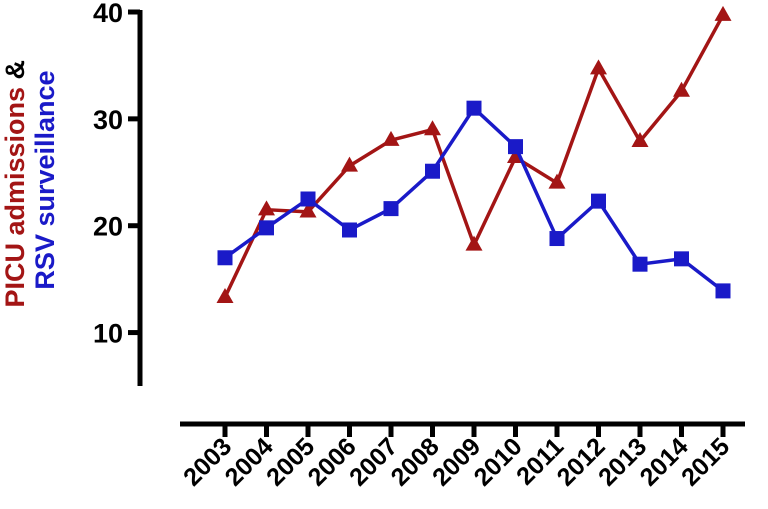 The width and height of the screenshot is (768, 509). Describe the element at coordinates (15, 73) in the screenshot. I see `y-label-part-amp: &` at that location.